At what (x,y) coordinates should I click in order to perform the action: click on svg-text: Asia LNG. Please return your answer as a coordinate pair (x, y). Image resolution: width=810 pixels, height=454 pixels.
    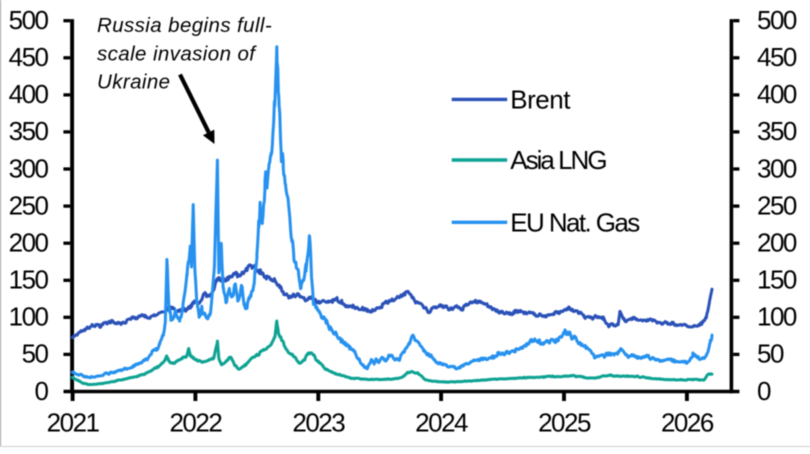
    Looking at the image, I should click on (558, 160).